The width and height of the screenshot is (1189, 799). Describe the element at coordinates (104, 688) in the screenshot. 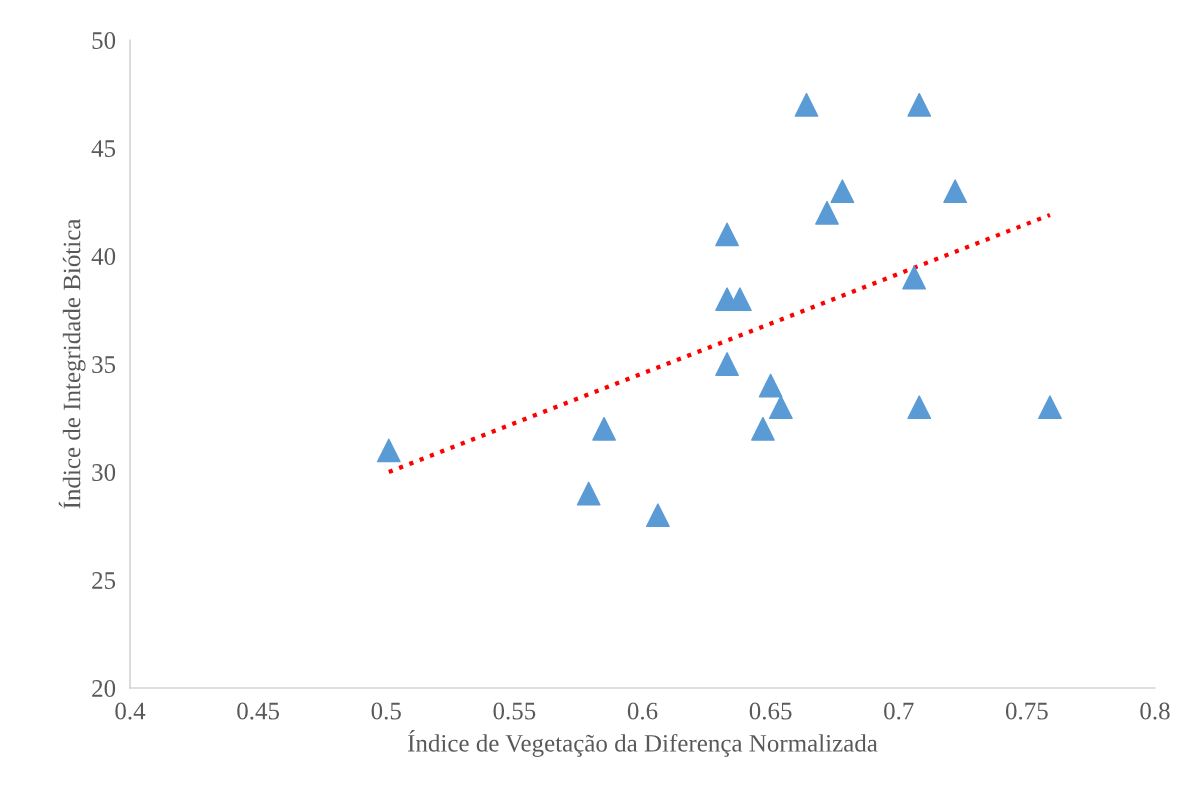

I see `y-tick-label: 20` at that location.